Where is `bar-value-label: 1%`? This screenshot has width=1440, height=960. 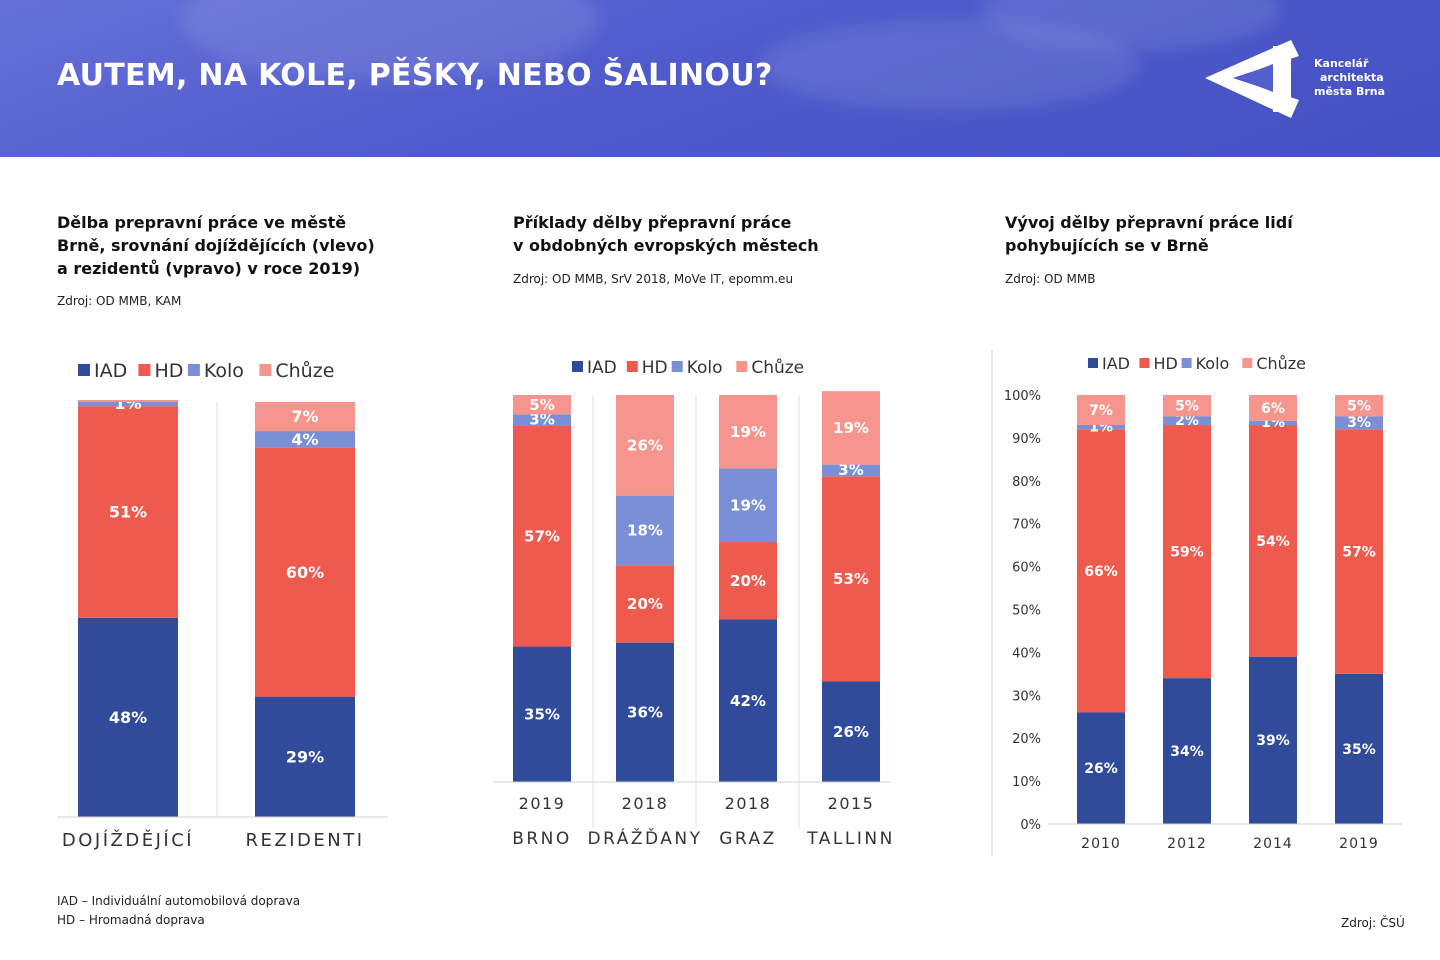 bar-value-label: 1% is located at coordinates (127, 403).